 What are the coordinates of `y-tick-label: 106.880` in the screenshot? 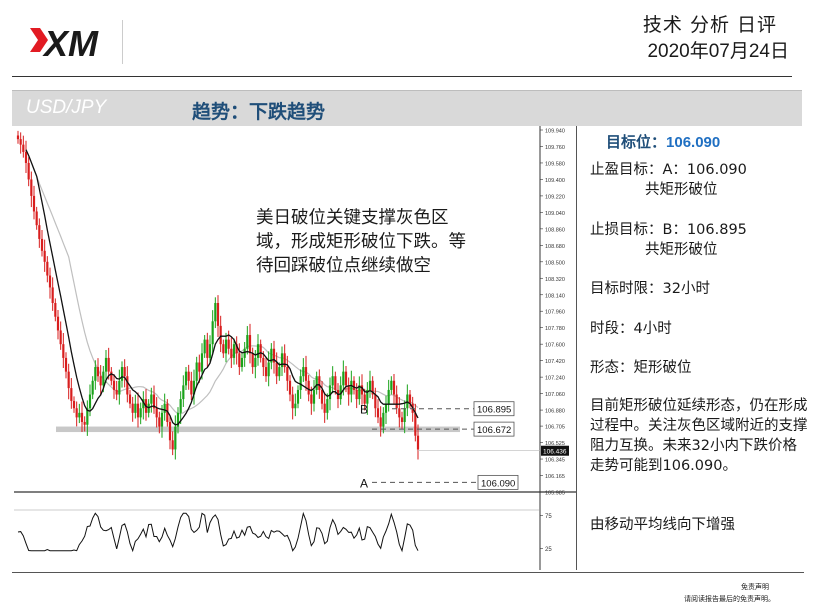 It's located at (555, 412).